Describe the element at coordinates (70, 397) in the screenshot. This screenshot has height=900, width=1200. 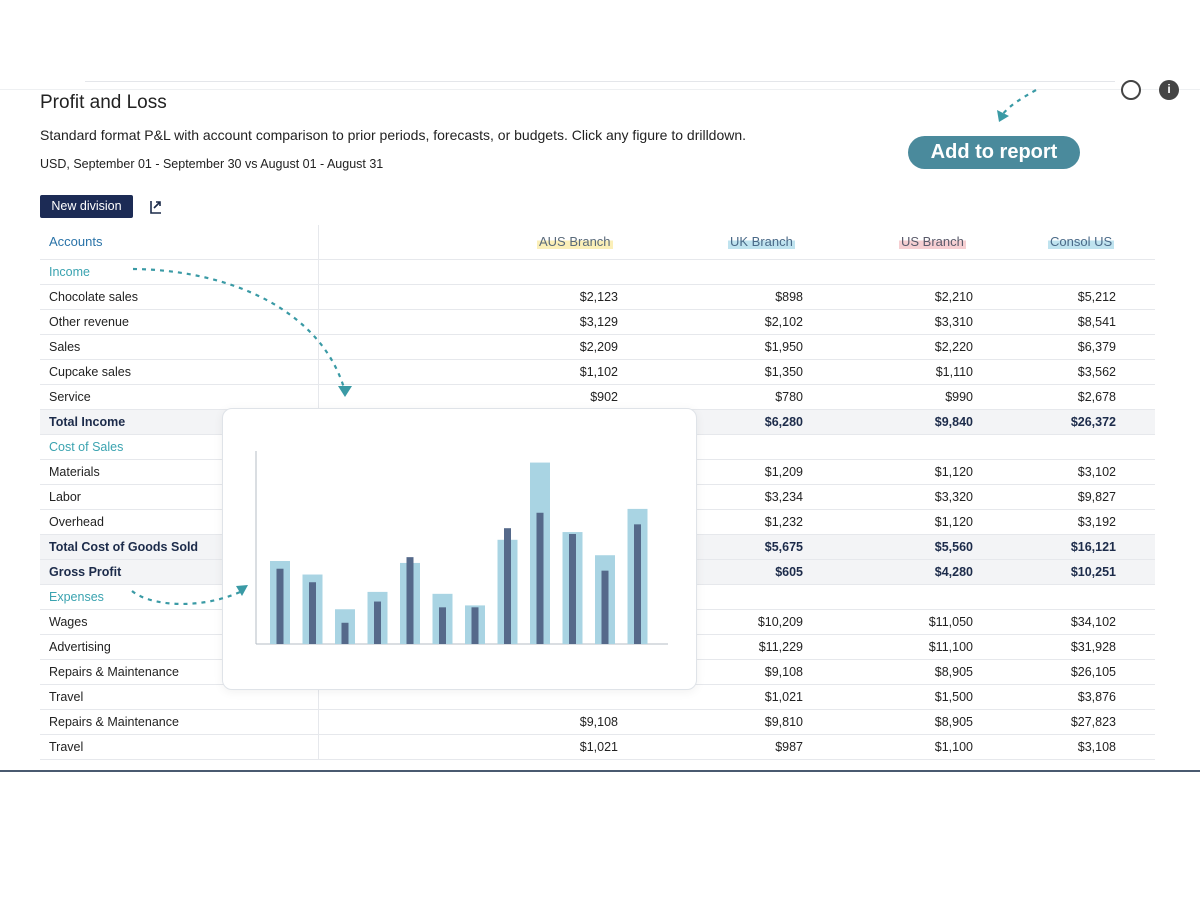
I see `account-label: Service` at that location.